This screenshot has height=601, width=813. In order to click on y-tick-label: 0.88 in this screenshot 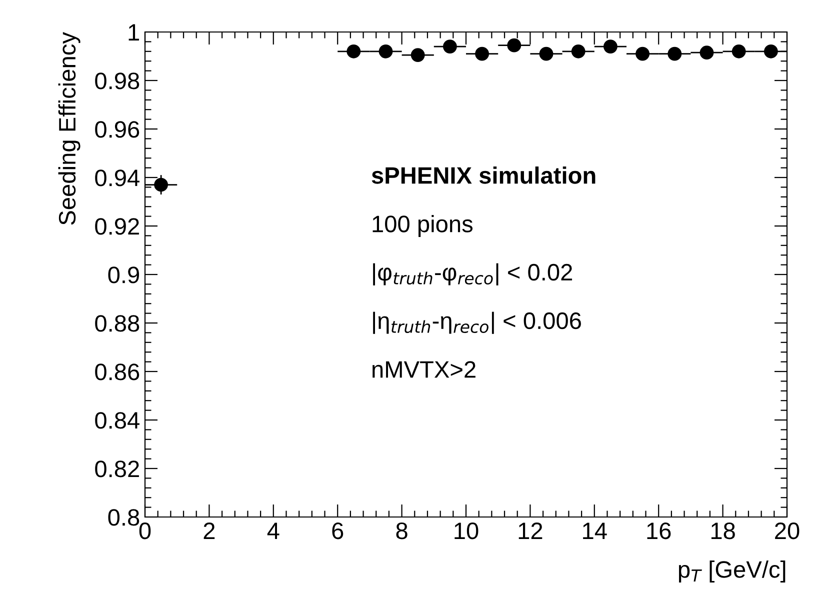, I will do `click(117, 323)`.